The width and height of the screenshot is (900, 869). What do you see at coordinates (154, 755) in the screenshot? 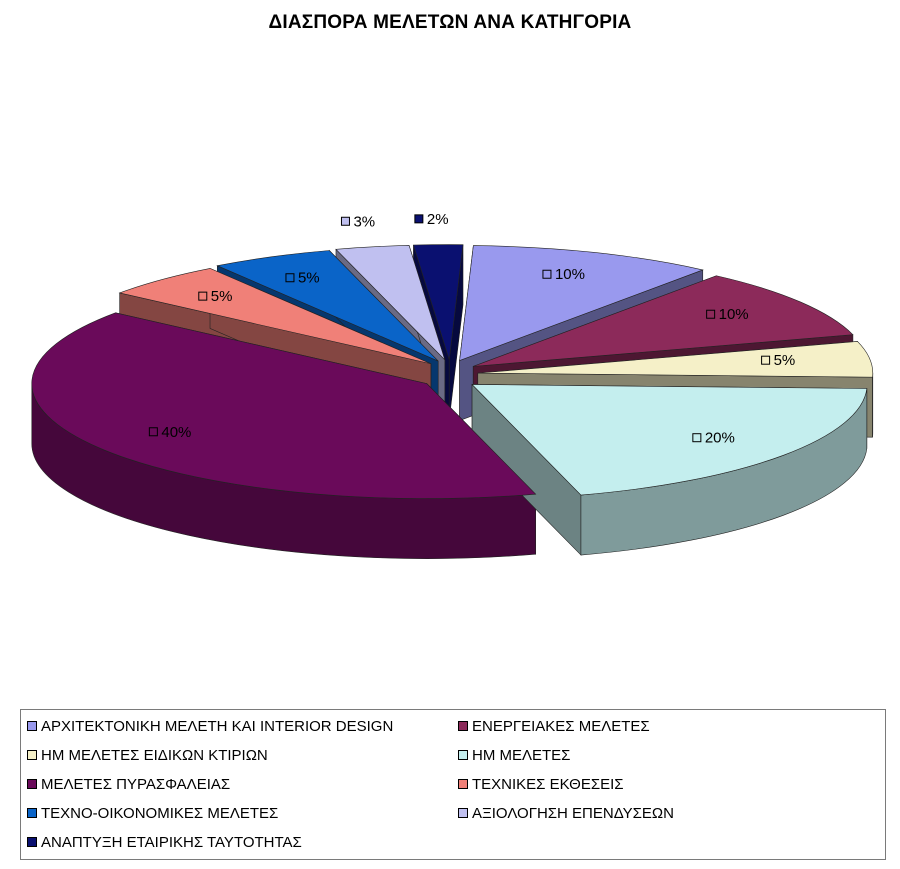
I see `legend-label-2: ΗΜ ΜΕΛΕΤΕΣ ΕΙΔΙΚΩΝ ΚΤΙΡΙΩΝ` at bounding box center [154, 755].